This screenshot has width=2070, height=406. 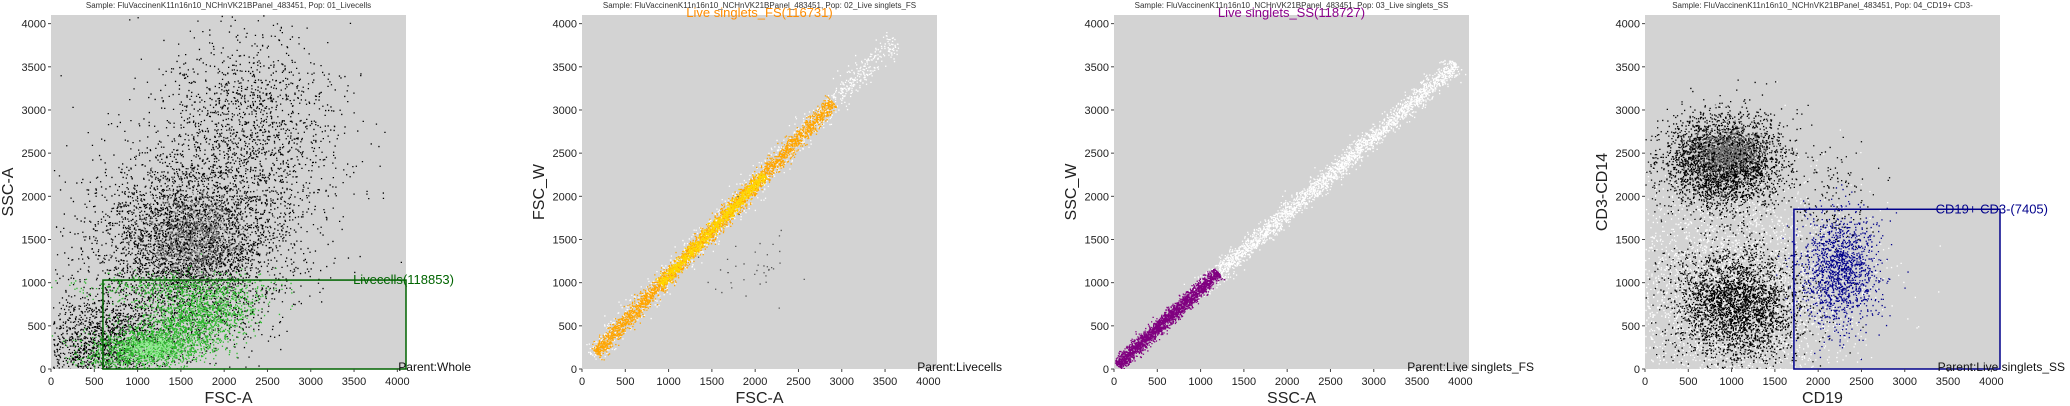 I want to click on parent-label: Parent:Live singlets_FS, so click(x=1470, y=367).